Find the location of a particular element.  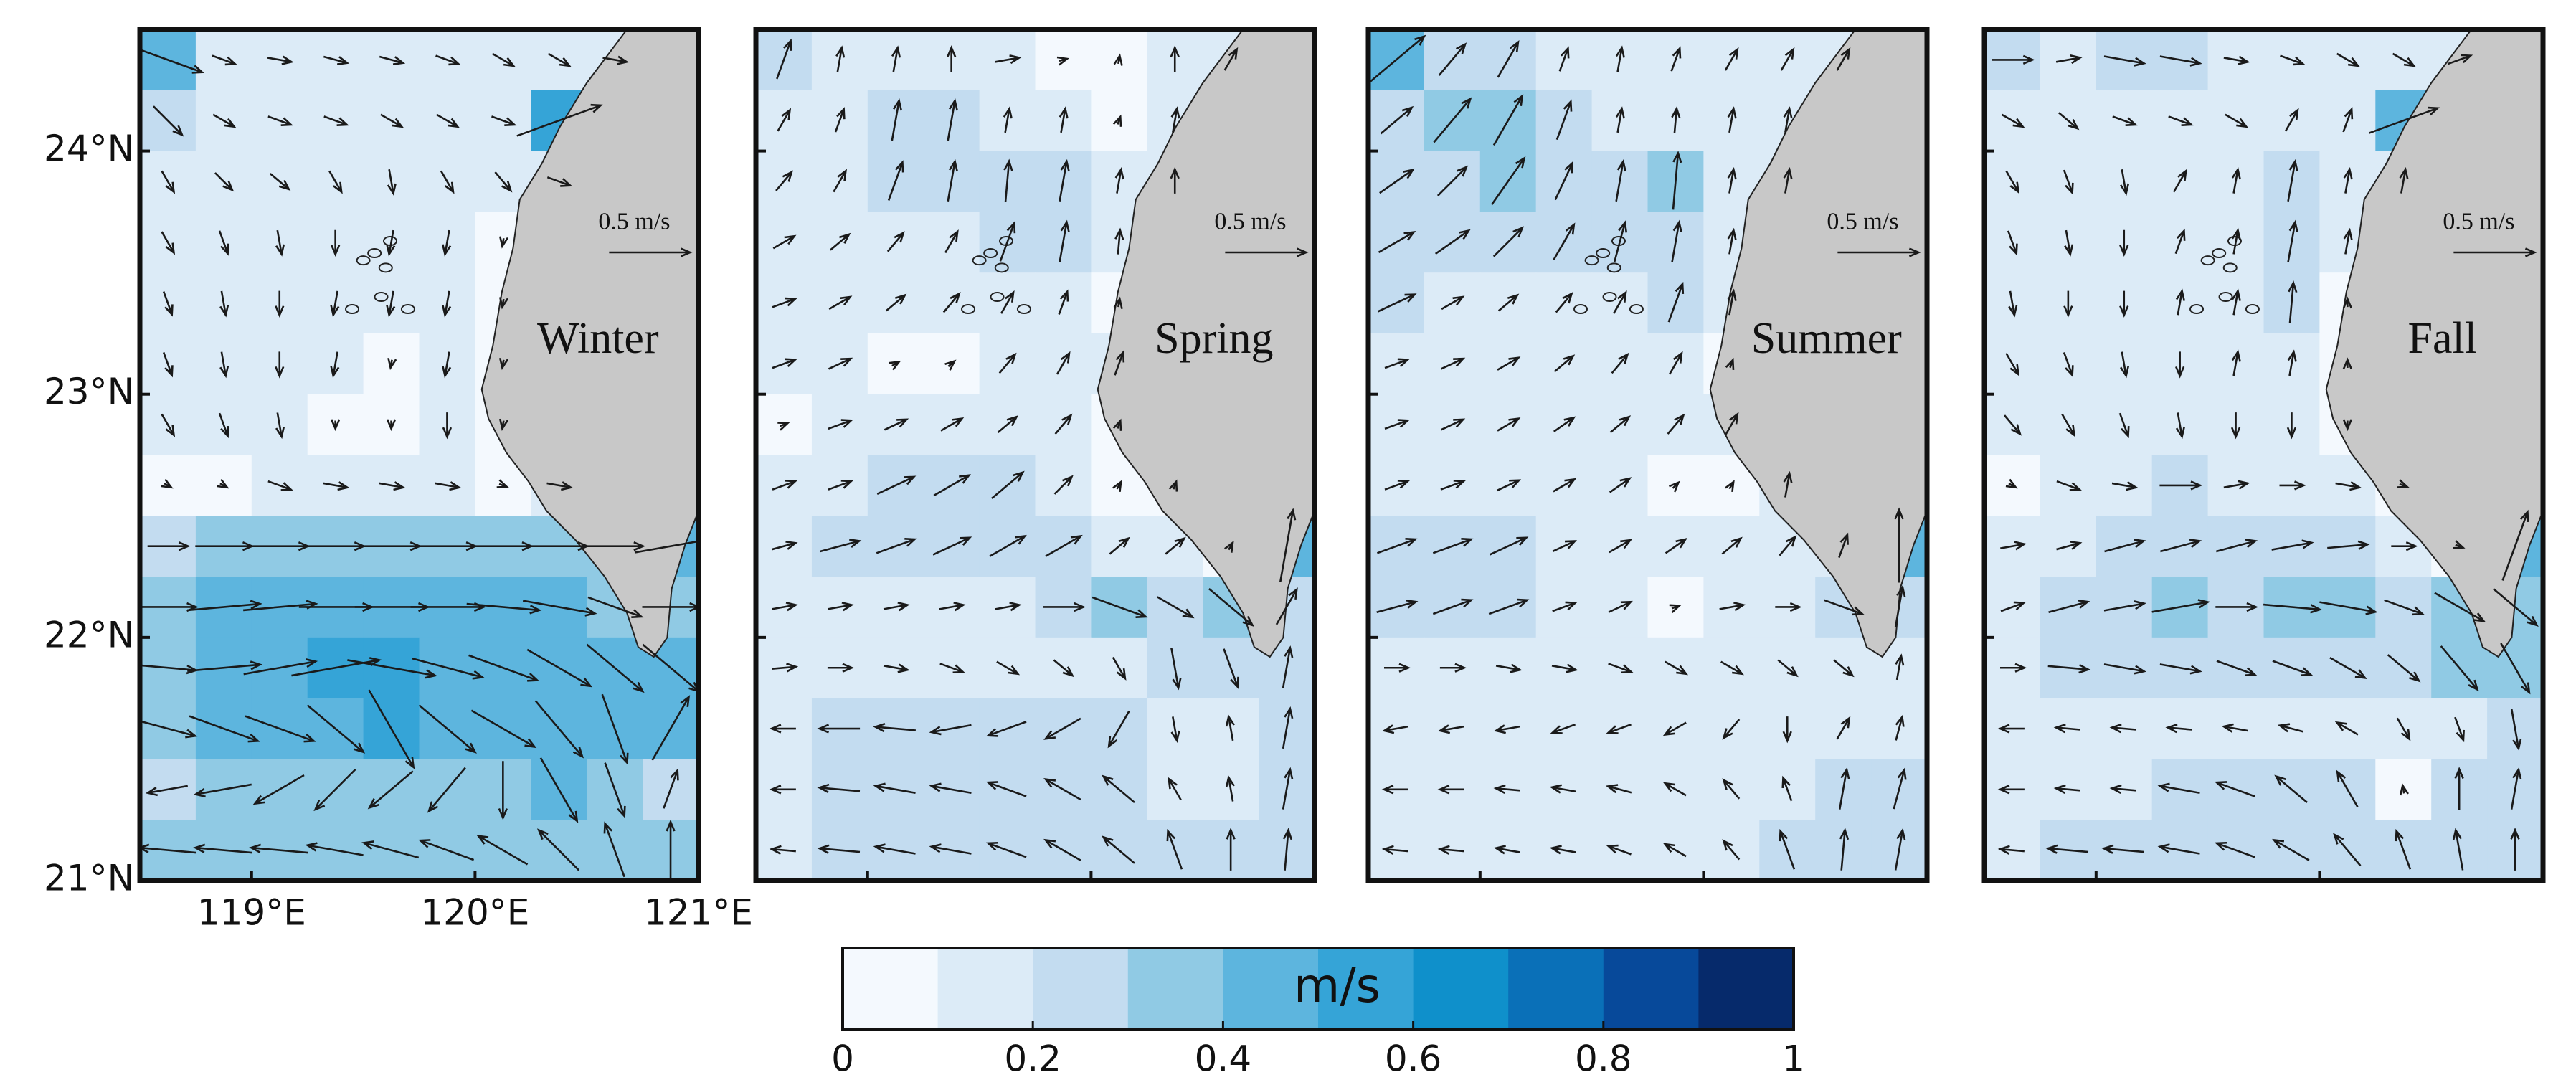

x-tick-label: 120°E is located at coordinates (474, 913).